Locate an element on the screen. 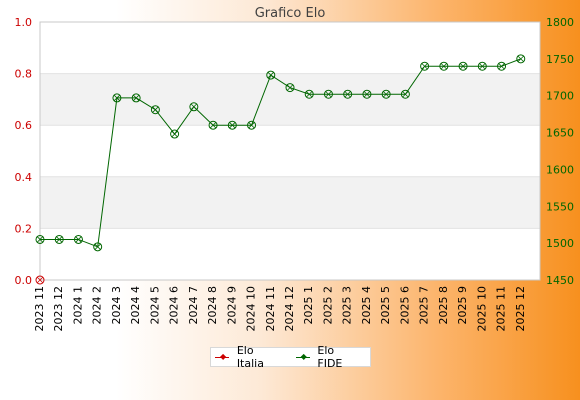  x-axis-tick-label: 2025 4 is located at coordinates (366, 305).